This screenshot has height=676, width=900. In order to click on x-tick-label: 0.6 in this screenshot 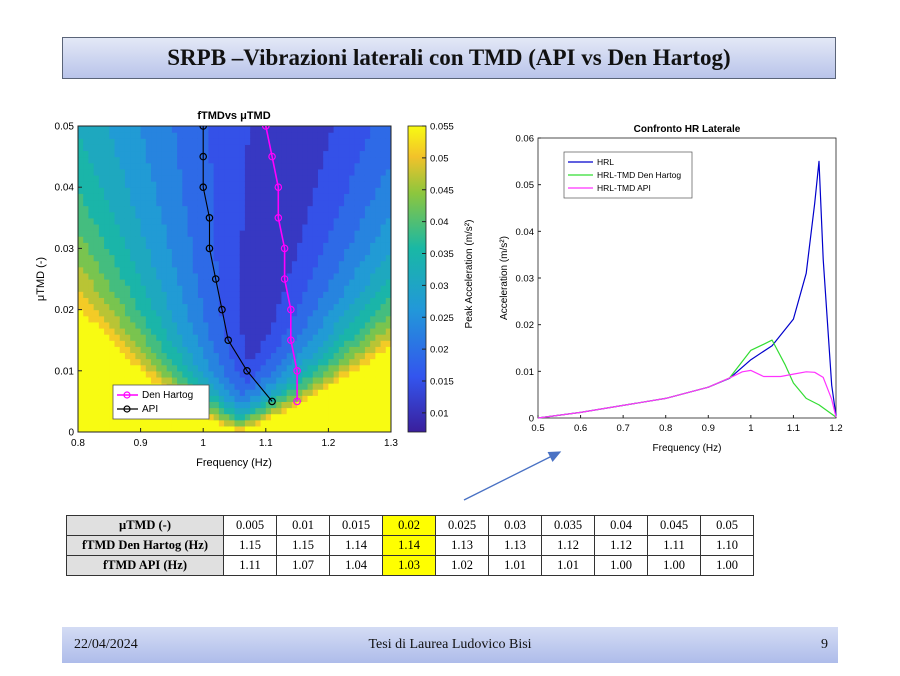, I will do `click(580, 428)`.